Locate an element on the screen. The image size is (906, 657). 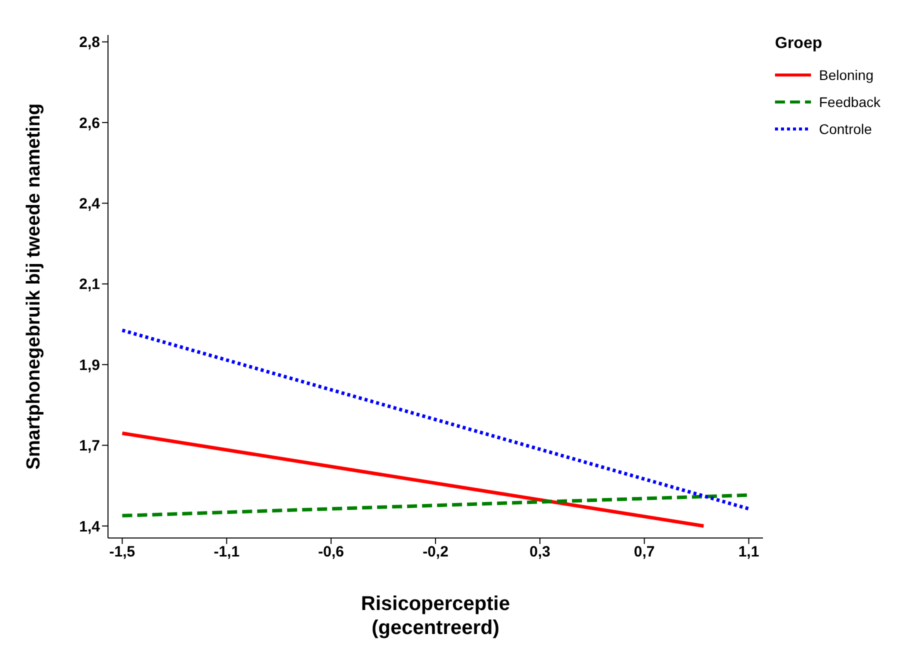
legend-label: Beloning is located at coordinates (846, 74).